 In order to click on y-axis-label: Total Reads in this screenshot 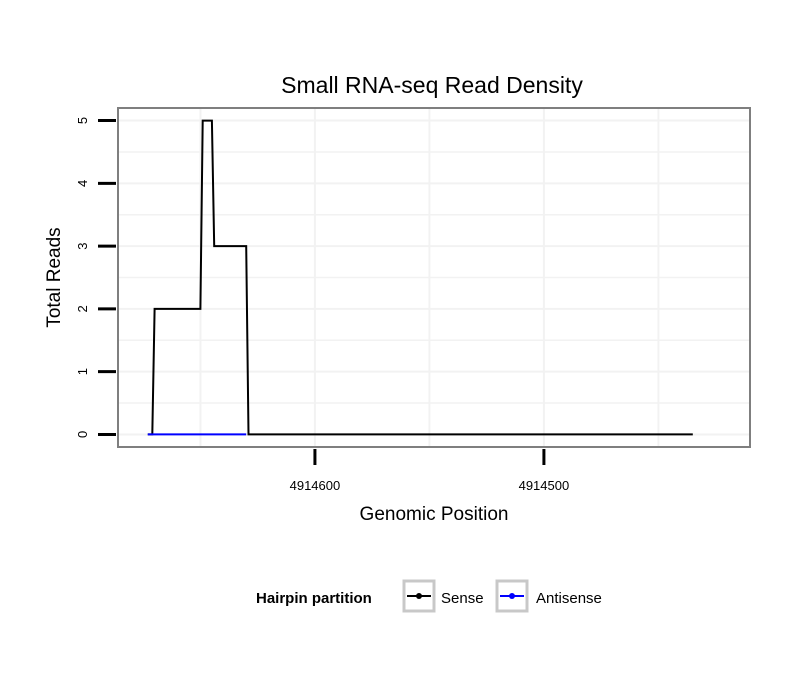, I will do `click(54, 277)`.